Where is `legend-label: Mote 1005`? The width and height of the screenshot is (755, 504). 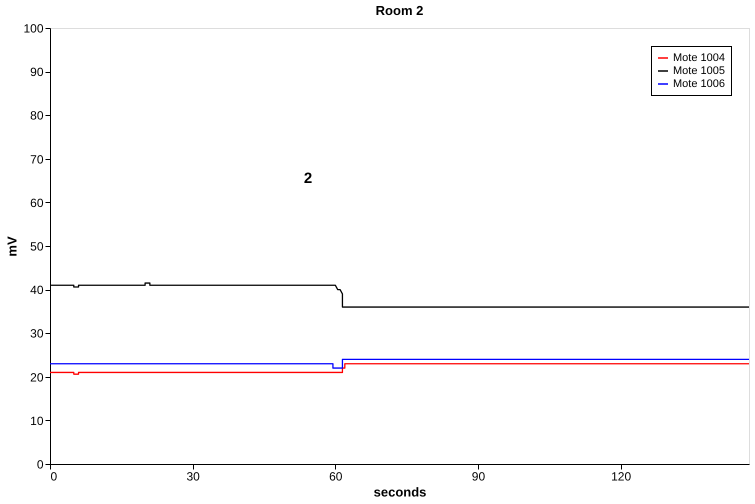 legend-label: Mote 1005 is located at coordinates (699, 71).